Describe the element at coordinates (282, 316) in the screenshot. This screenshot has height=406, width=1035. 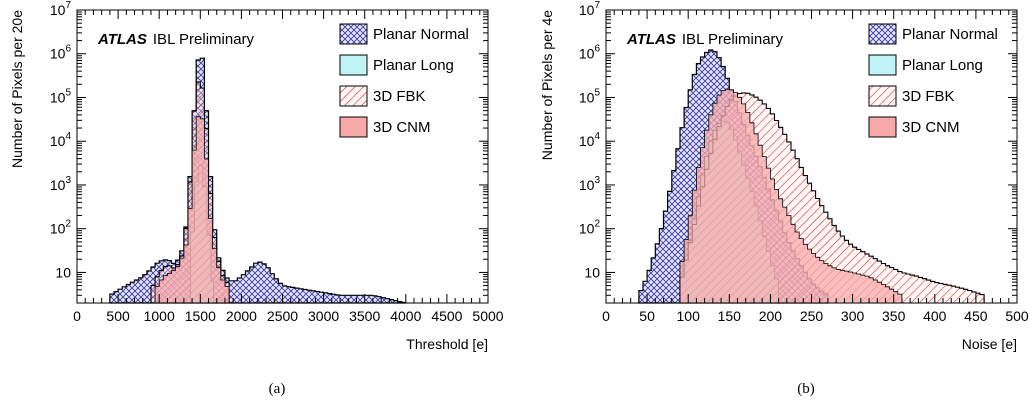
I see `x-tick-label: 2500` at that location.